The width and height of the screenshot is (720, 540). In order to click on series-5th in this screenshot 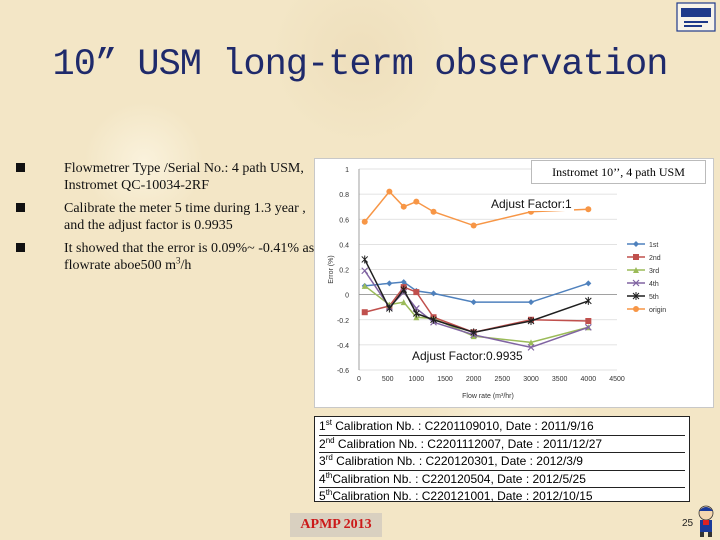, I will do `click(476, 296)`.